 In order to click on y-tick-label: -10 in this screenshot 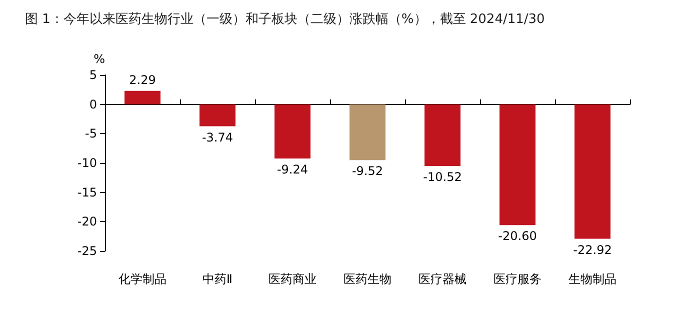, I will do `click(87, 163)`.